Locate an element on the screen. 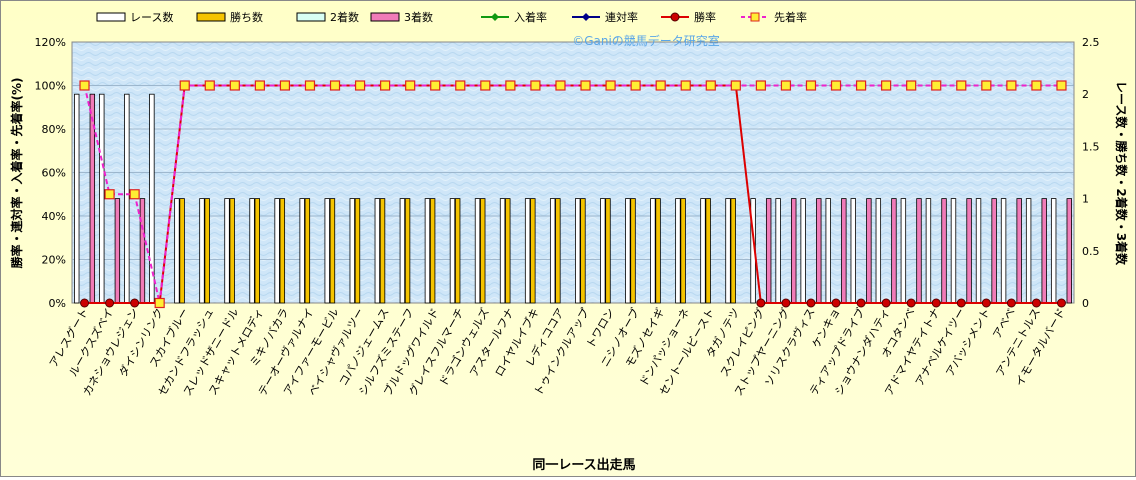 This screenshot has width=1136, height=480. left-tick-label: 40% is located at coordinates (54, 216).